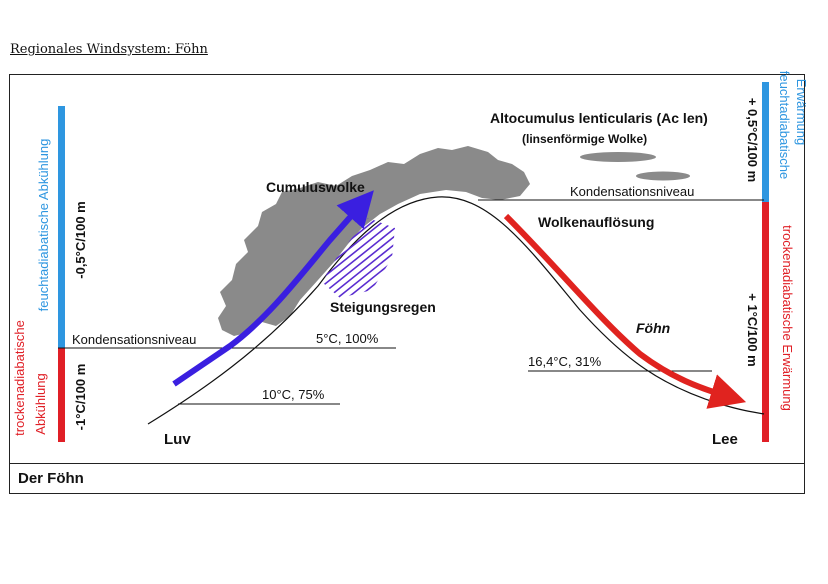 Image resolution: width=828 pixels, height=584 pixels. Describe the element at coordinates (596, 222) in the screenshot. I see `wolkenaufloesung-label: Wolkenauflösung` at that location.